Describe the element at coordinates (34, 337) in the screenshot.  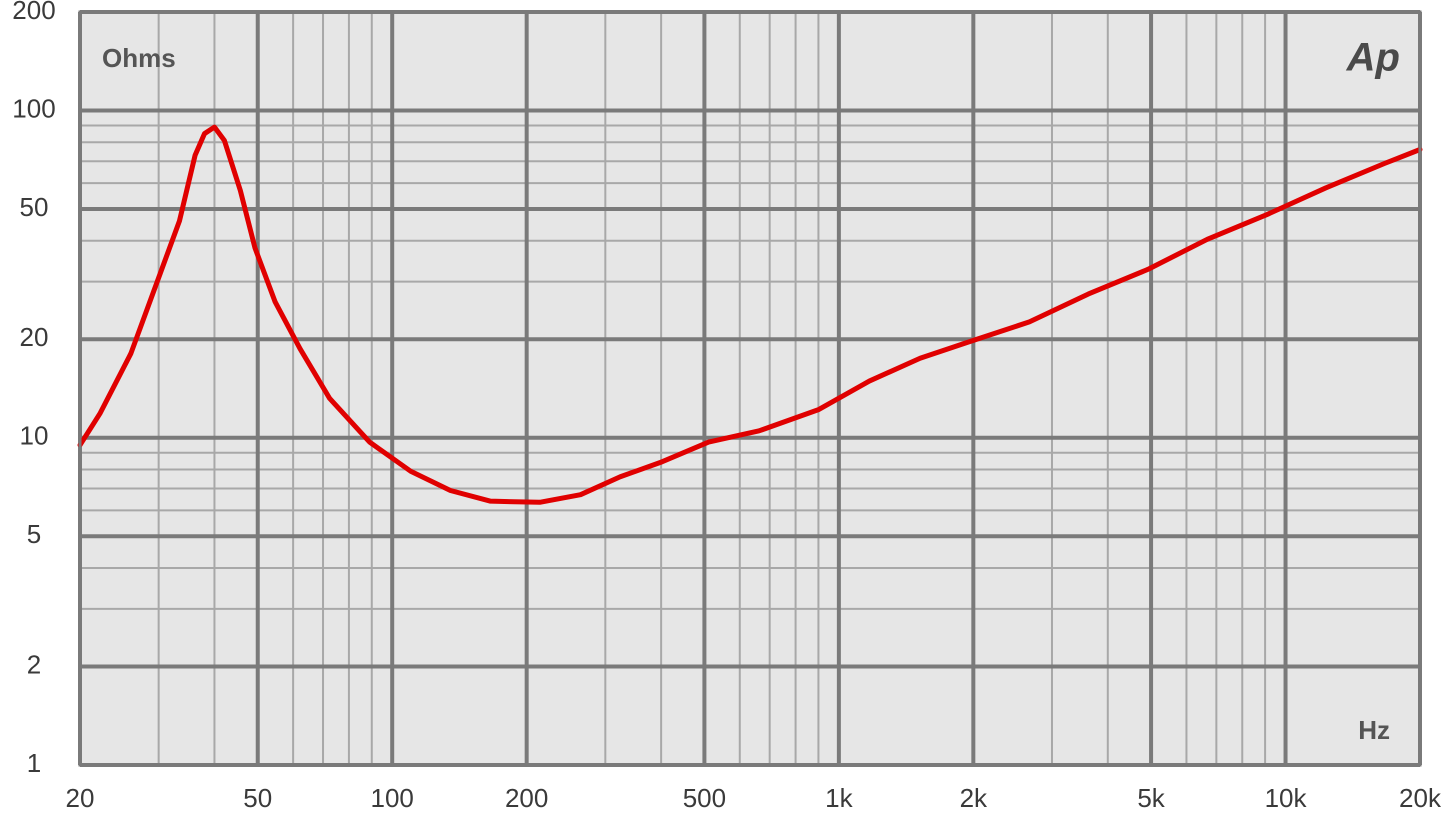
I see `y-tick-label: 20` at that location.